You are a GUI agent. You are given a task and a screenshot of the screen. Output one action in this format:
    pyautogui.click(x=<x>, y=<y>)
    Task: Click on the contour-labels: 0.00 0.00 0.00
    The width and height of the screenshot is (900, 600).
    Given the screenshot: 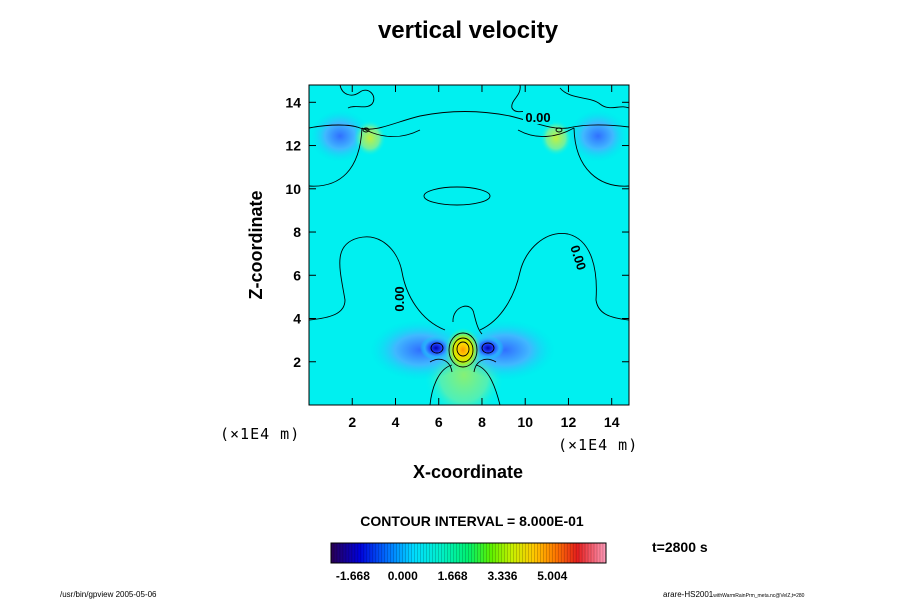 What is the action you would take?
    pyautogui.click(x=490, y=211)
    